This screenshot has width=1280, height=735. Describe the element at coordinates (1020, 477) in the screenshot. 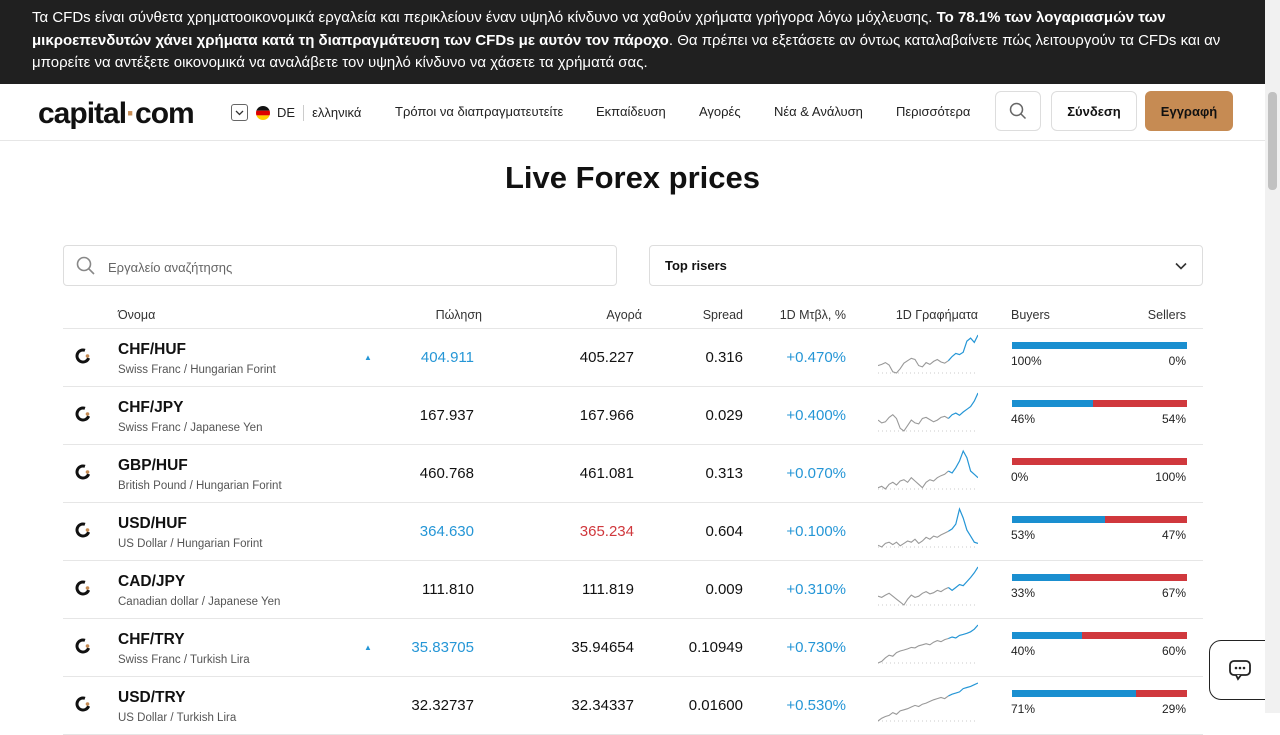

I see `buyers-percent: 0%` at that location.